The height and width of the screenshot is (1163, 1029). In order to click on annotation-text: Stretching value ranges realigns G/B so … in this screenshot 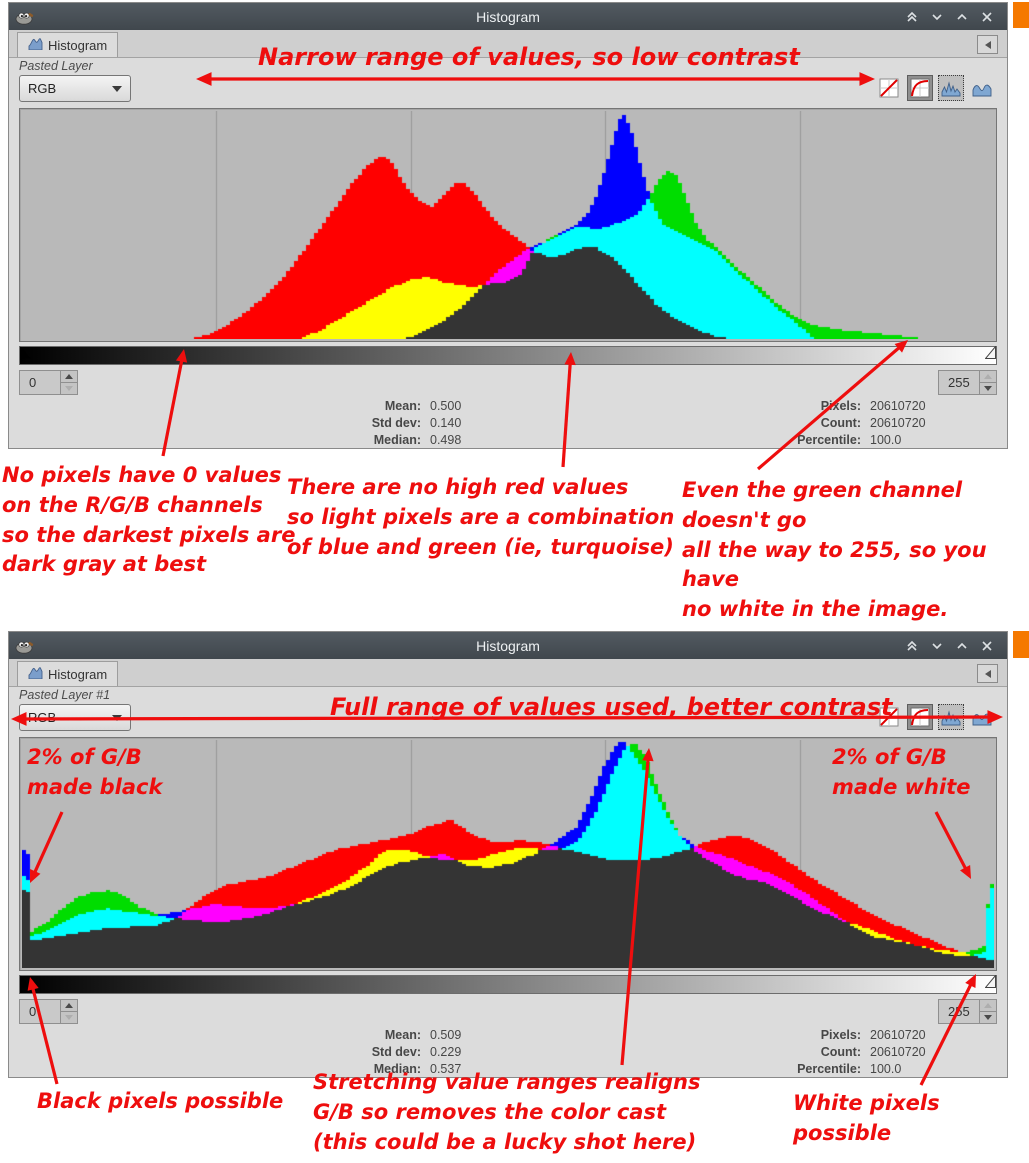, I will do `click(507, 1112)`.